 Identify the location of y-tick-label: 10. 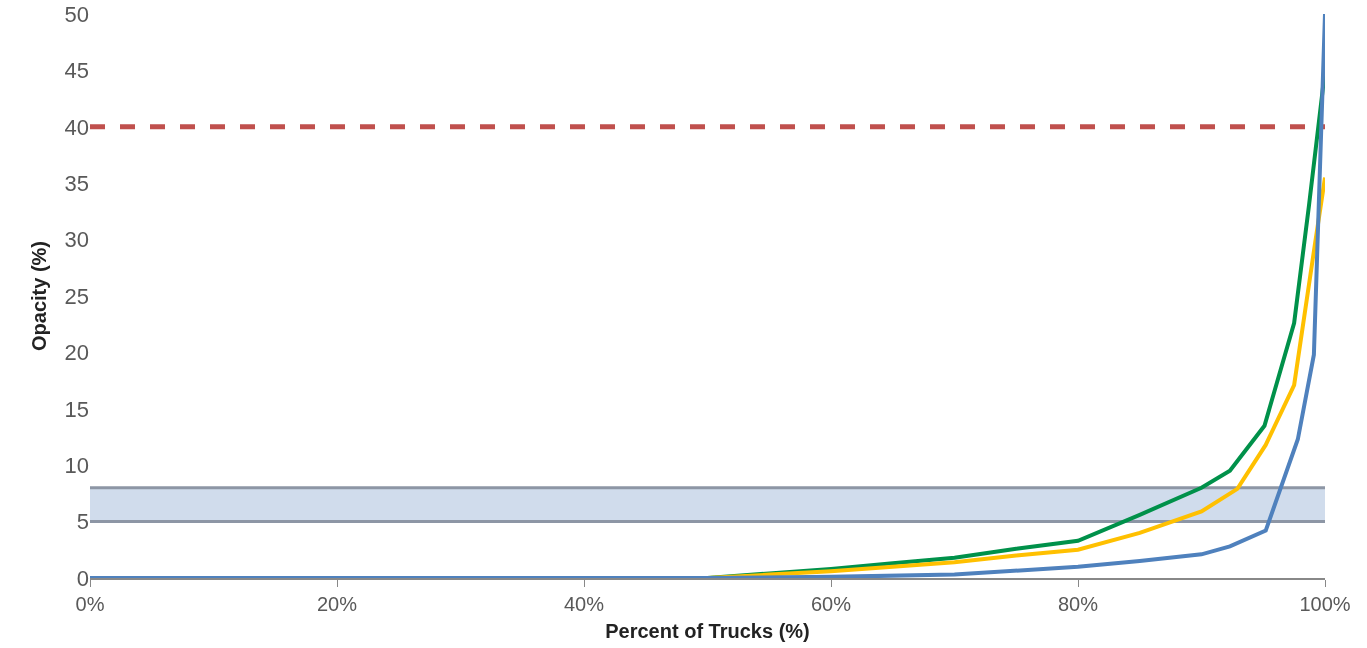
(76, 465).